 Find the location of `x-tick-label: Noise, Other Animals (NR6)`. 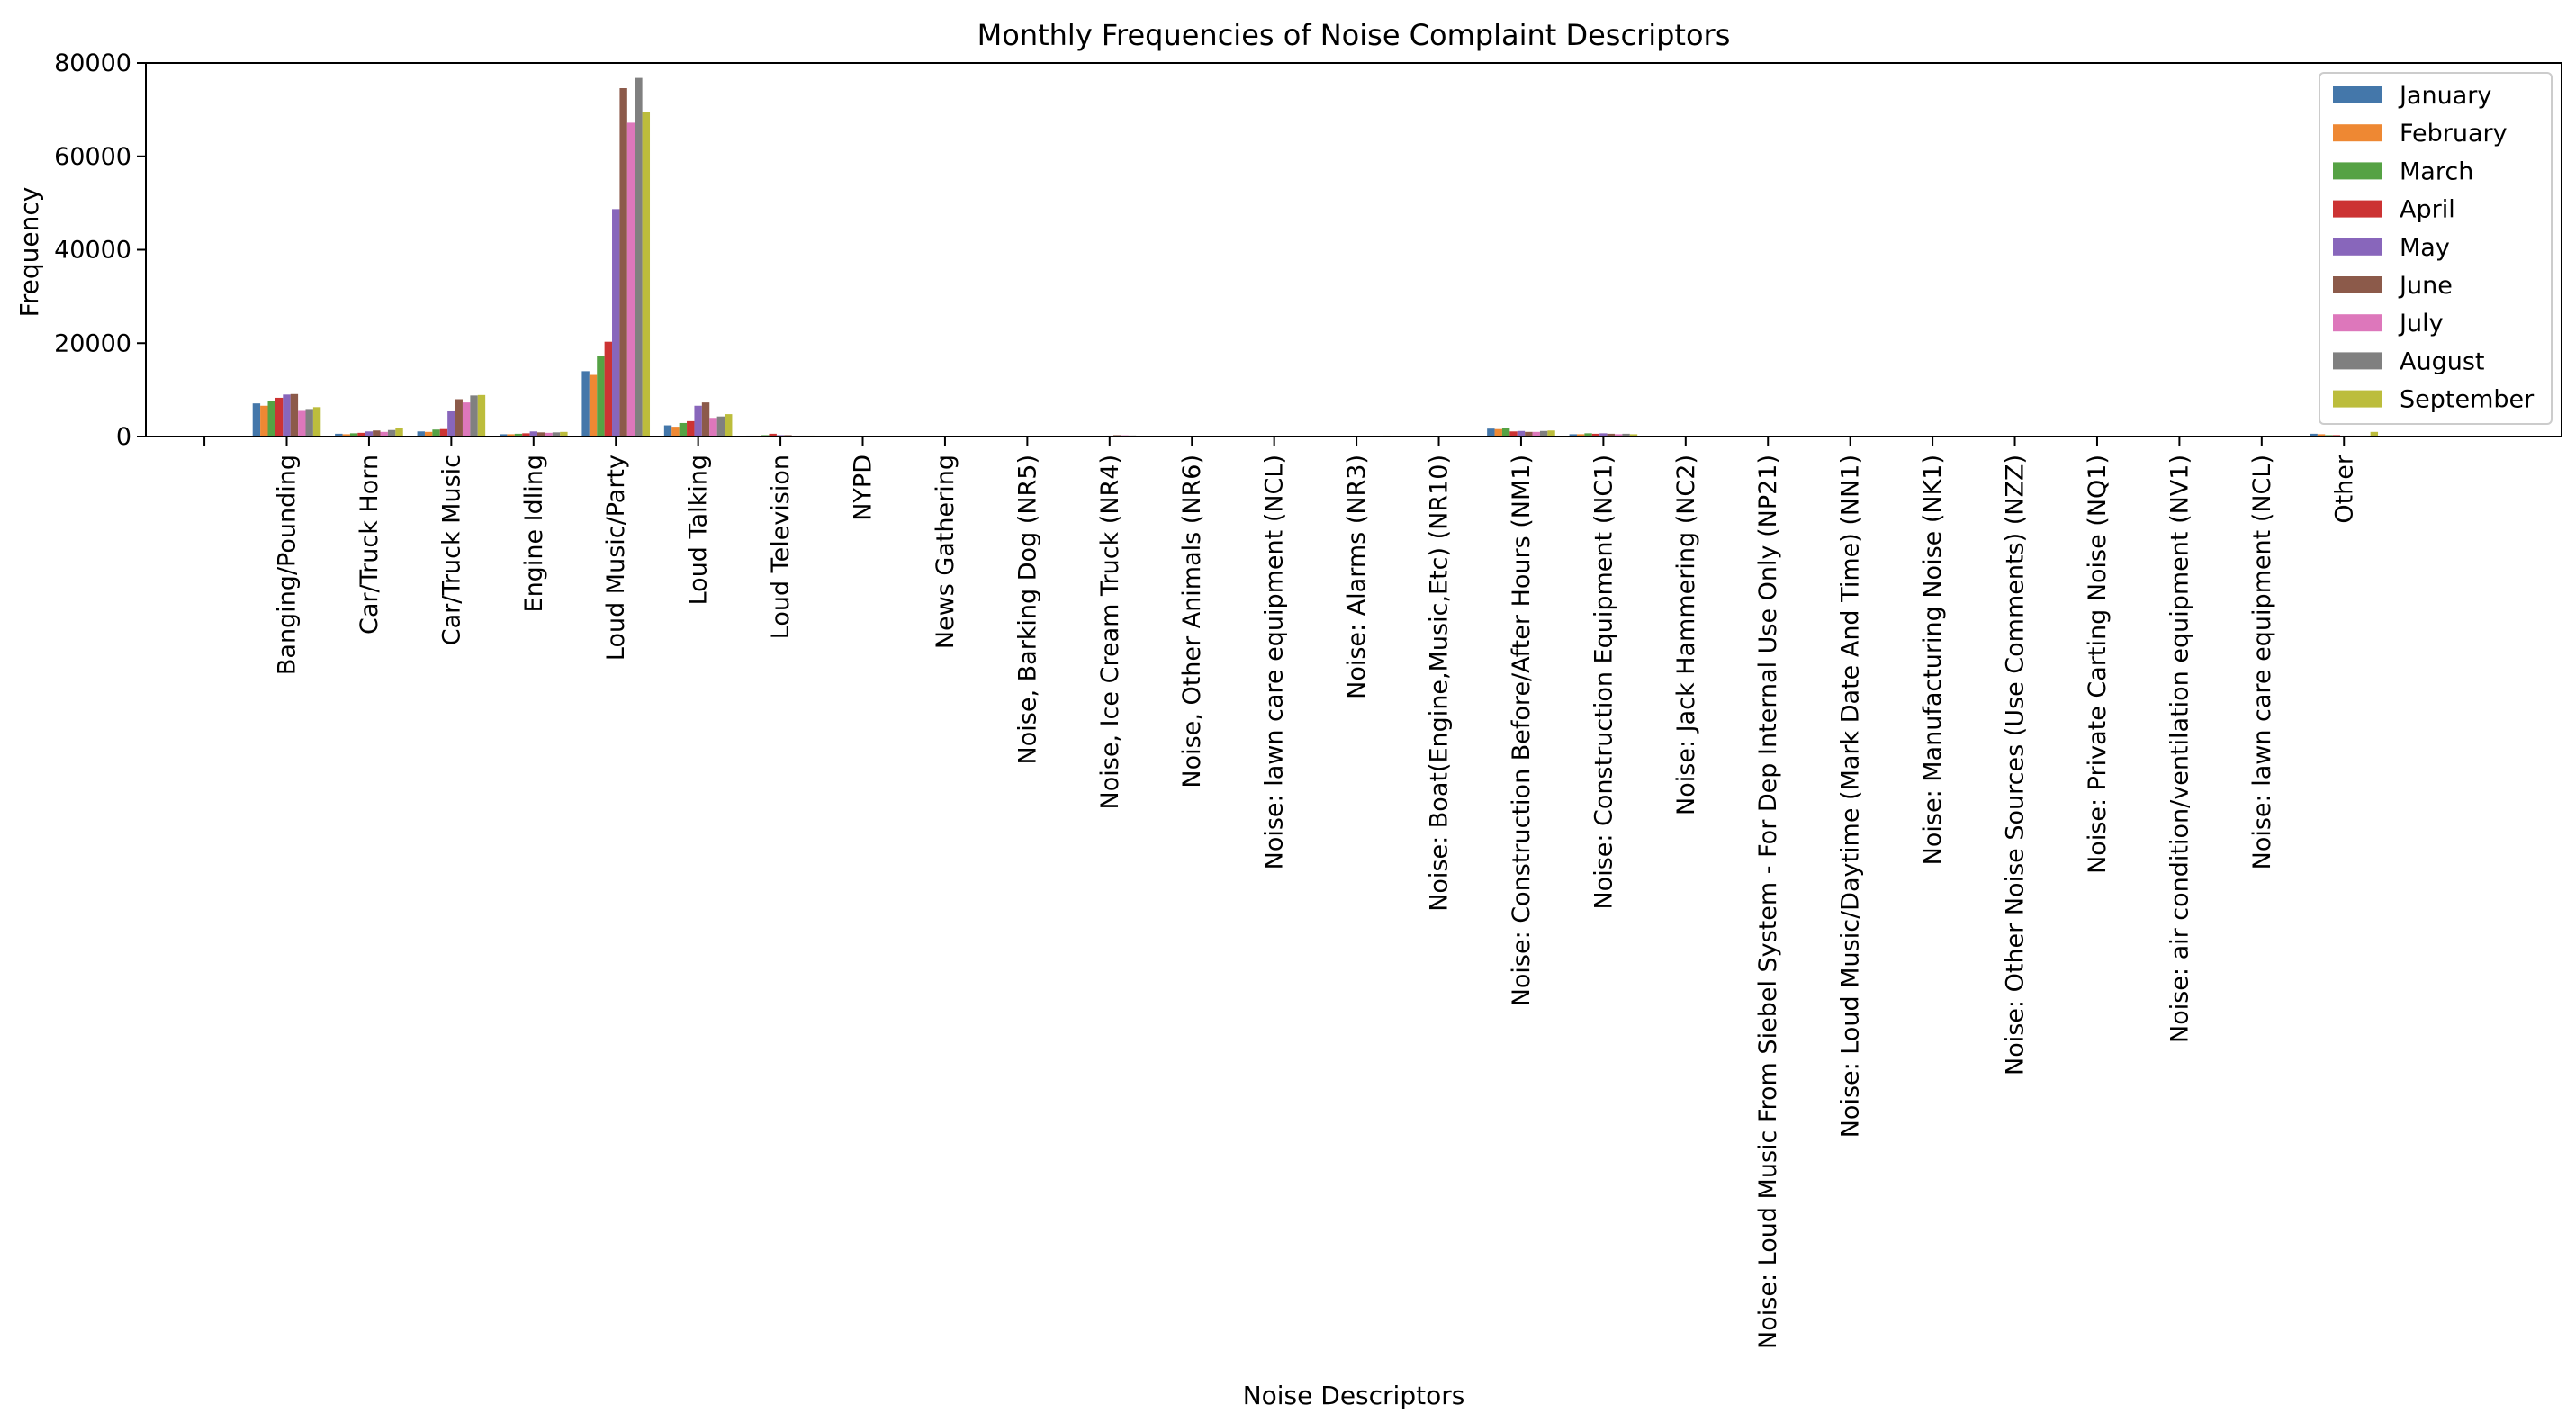

x-tick-label: Noise, Other Animals (NR6) is located at coordinates (1192, 621).